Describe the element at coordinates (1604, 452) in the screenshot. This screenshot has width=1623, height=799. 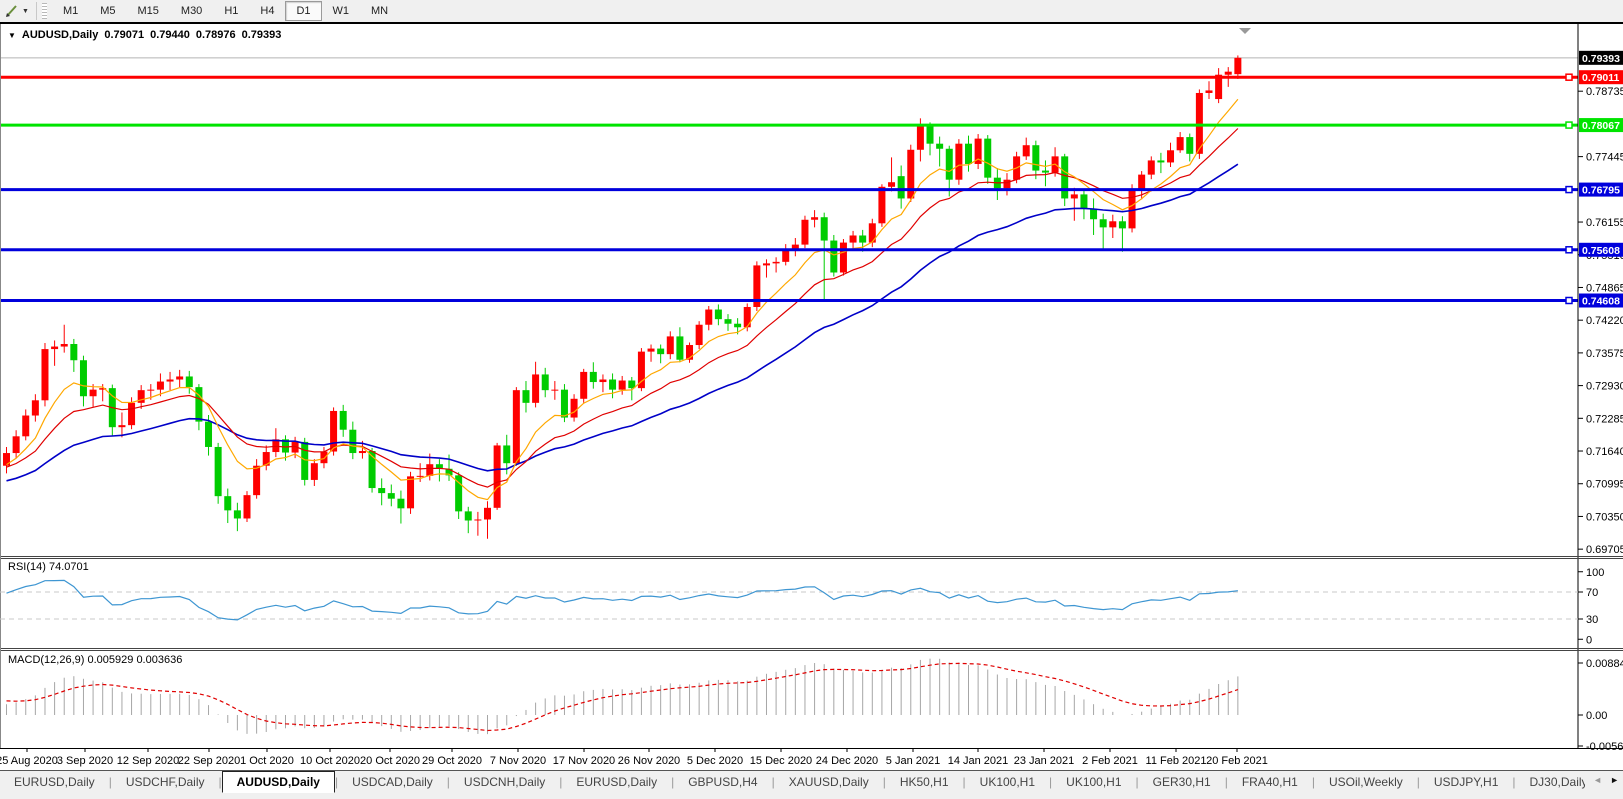
I see `price-tick-label: 0.71640` at that location.